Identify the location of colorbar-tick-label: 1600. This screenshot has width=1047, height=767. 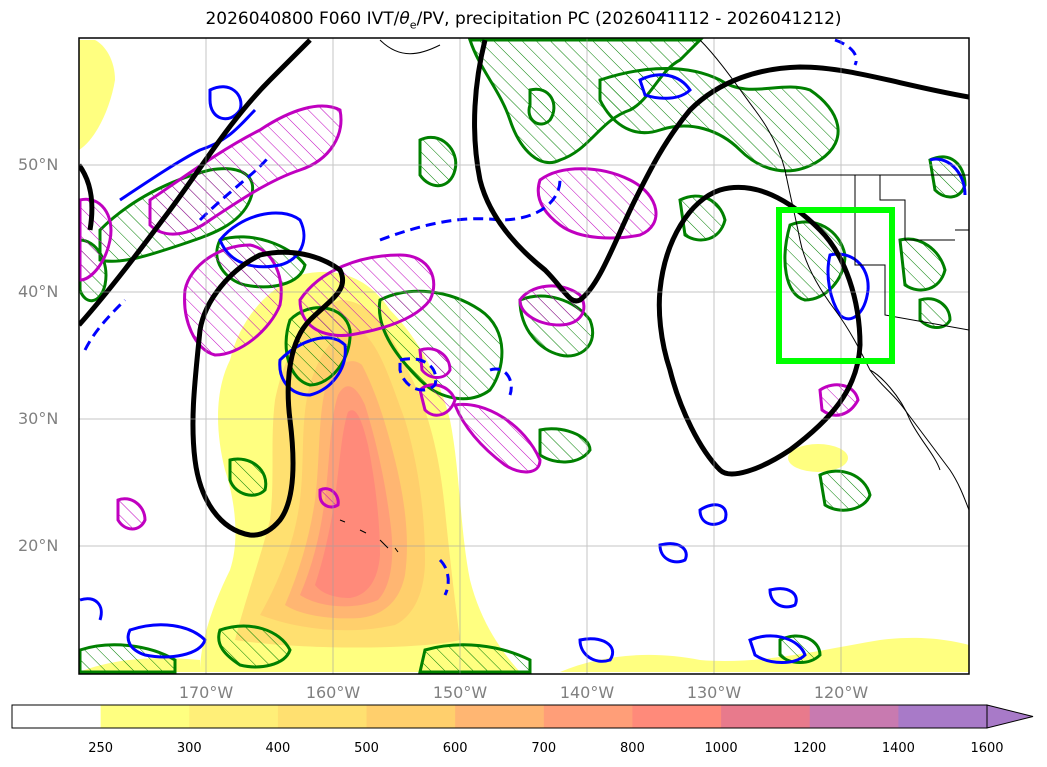
(987, 748).